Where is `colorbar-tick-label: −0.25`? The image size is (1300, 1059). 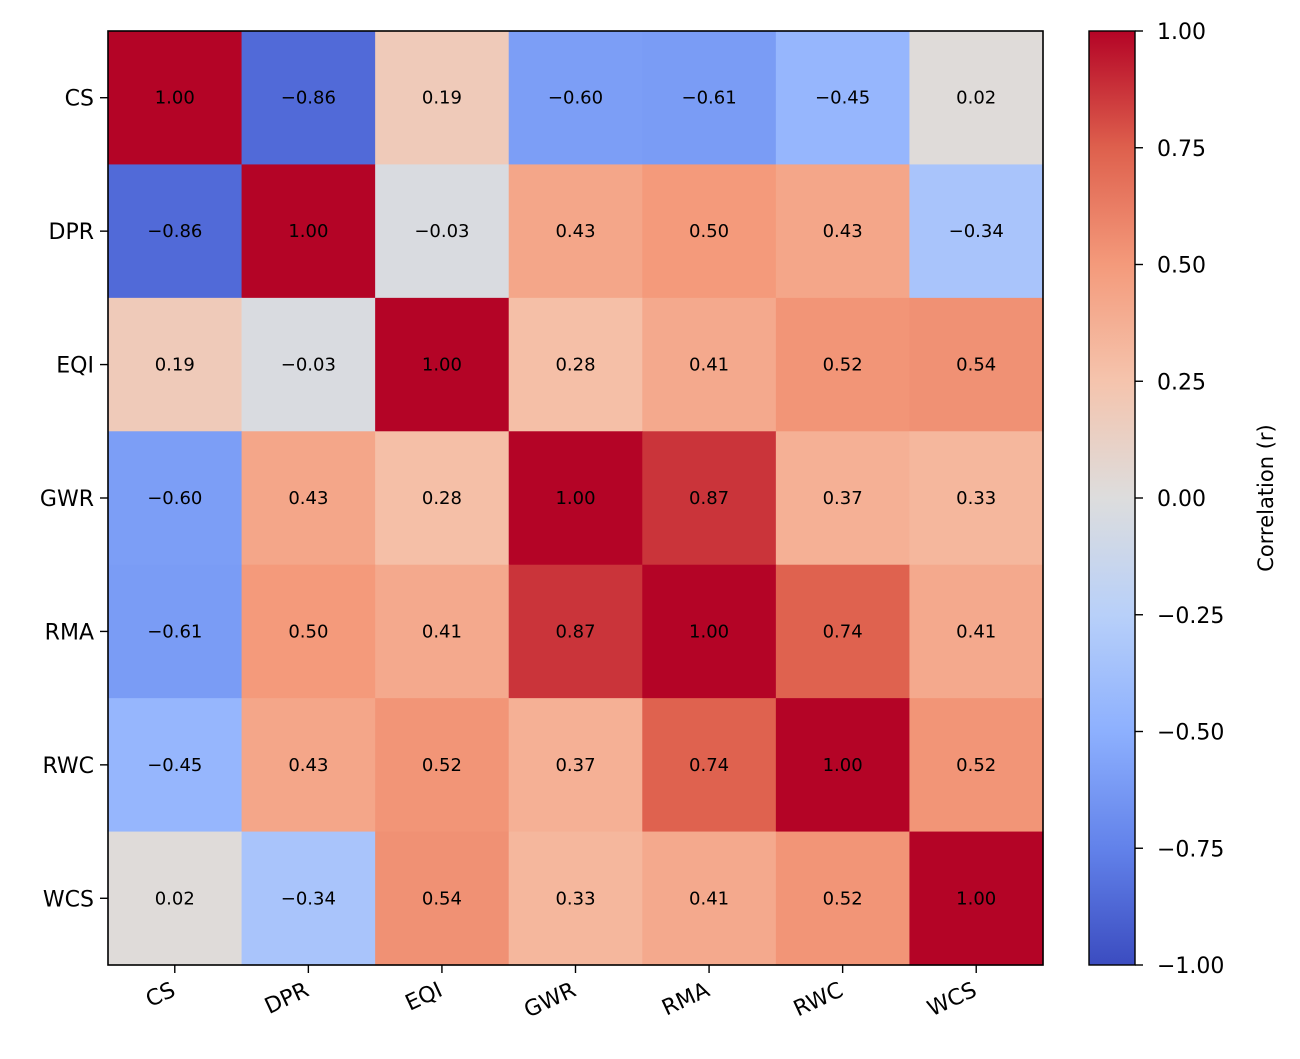
colorbar-tick-label: −0.25 is located at coordinates (1190, 616).